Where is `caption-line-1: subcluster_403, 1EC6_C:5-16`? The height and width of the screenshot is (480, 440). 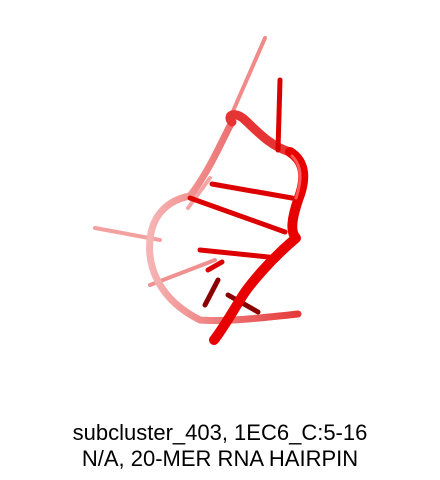
caption-line-1: subcluster_403, 1EC6_C:5-16 is located at coordinates (220, 432).